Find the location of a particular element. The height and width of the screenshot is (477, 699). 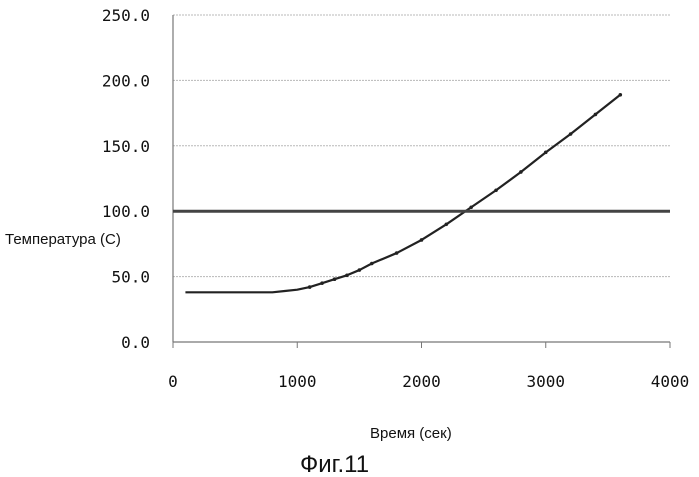

y-tick-label: 0.0 is located at coordinates (135, 342).